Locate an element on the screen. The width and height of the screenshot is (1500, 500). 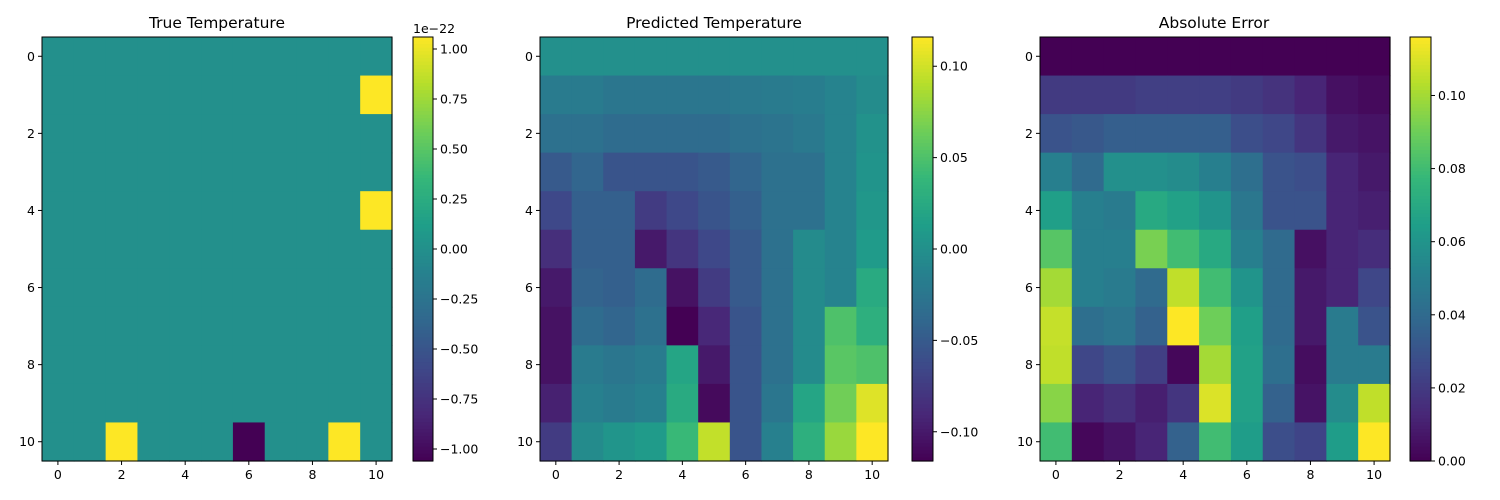
colorbar-tick-label: 0.06 is located at coordinates (1452, 241).